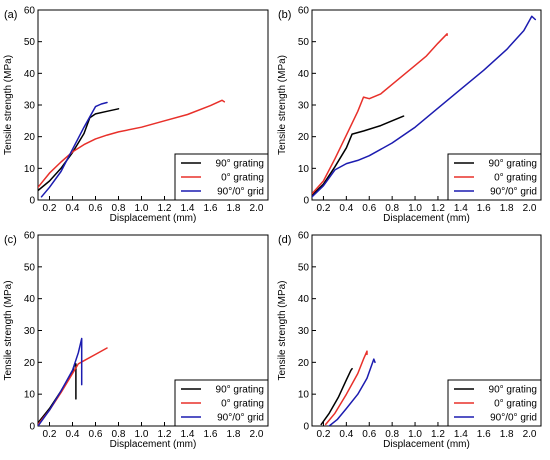 The height and width of the screenshot is (460, 550). What do you see at coordinates (10, 240) in the screenshot?
I see `panel-label: (c)` at bounding box center [10, 240].